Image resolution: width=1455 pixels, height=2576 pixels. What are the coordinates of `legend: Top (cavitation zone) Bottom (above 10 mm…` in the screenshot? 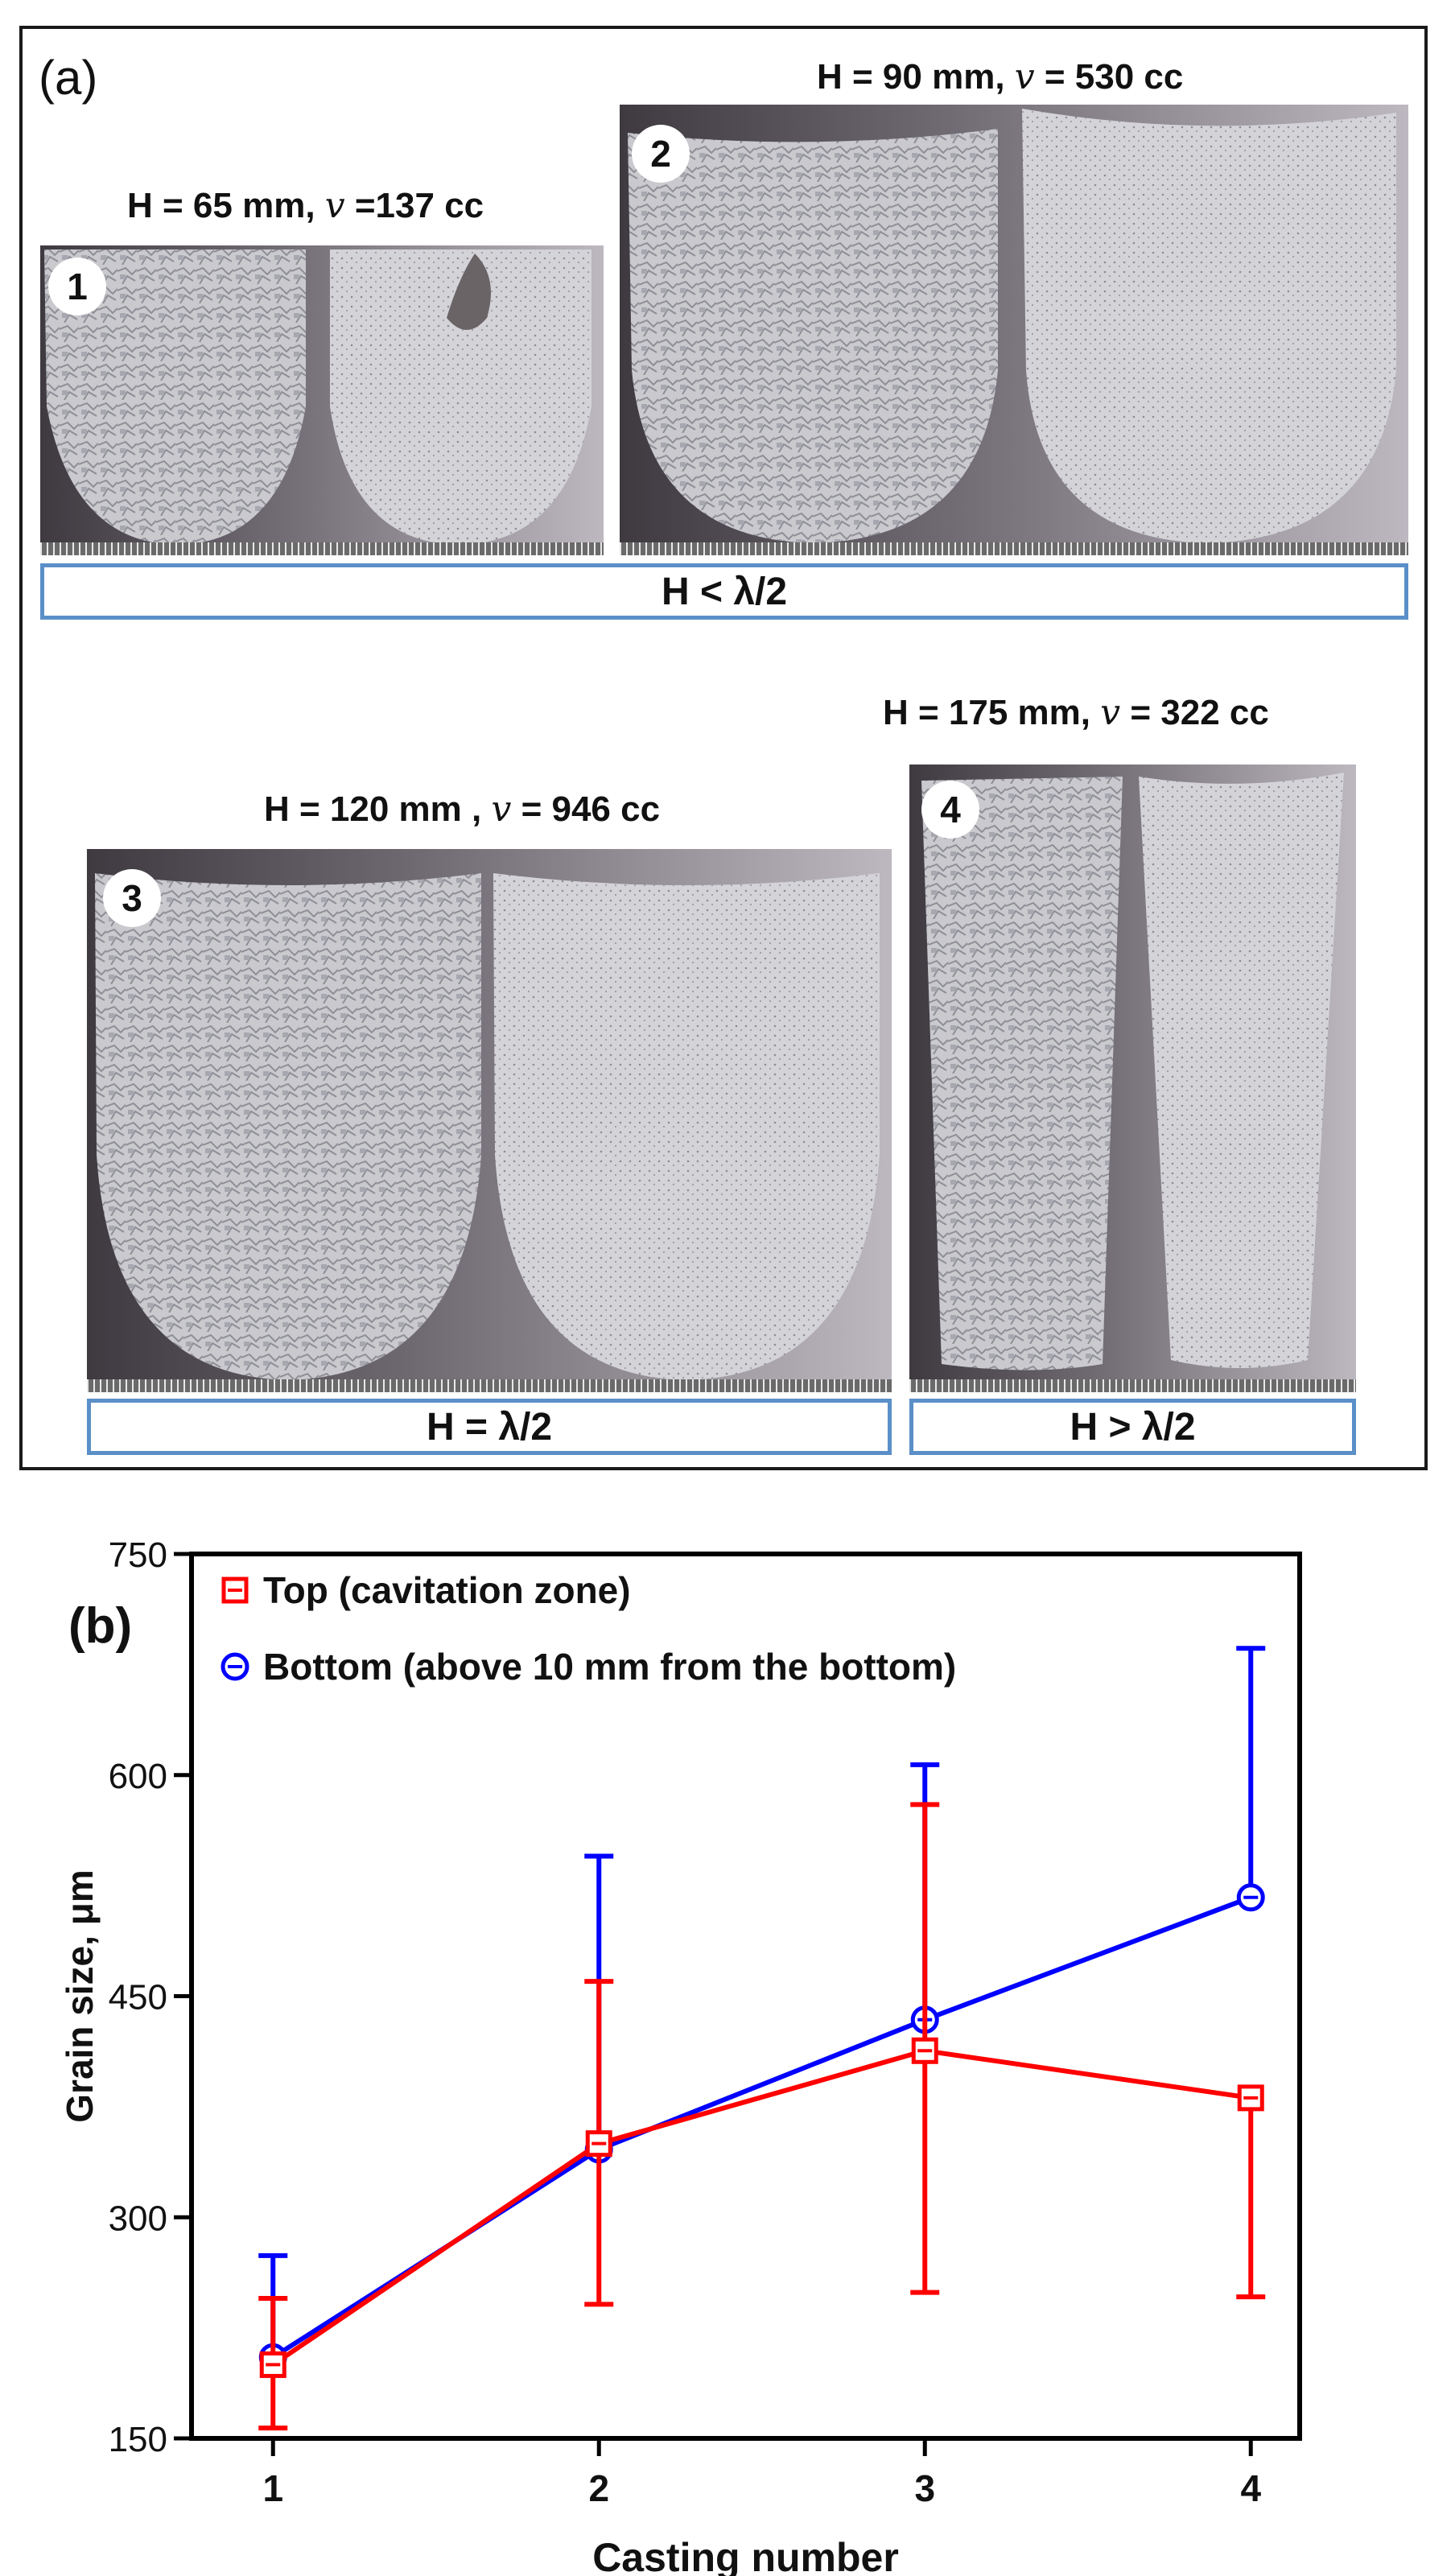 It's located at (588, 1628).